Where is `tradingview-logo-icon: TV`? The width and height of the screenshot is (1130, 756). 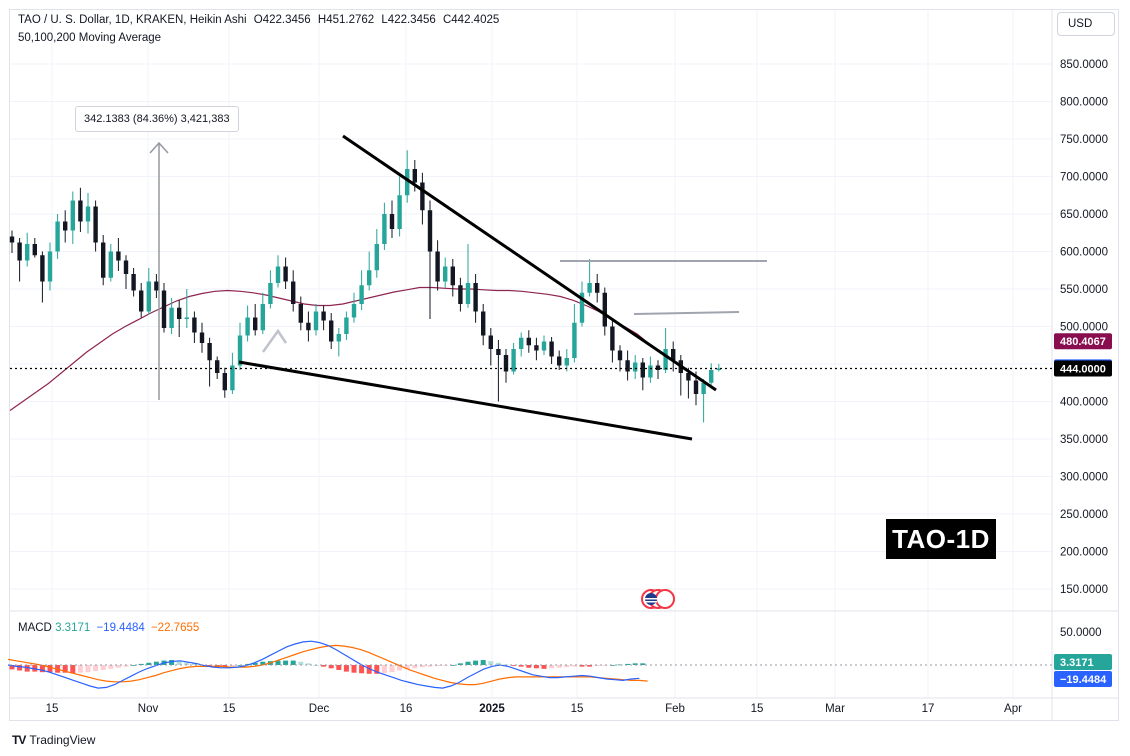
tradingview-logo-icon: TV is located at coordinates (19, 740).